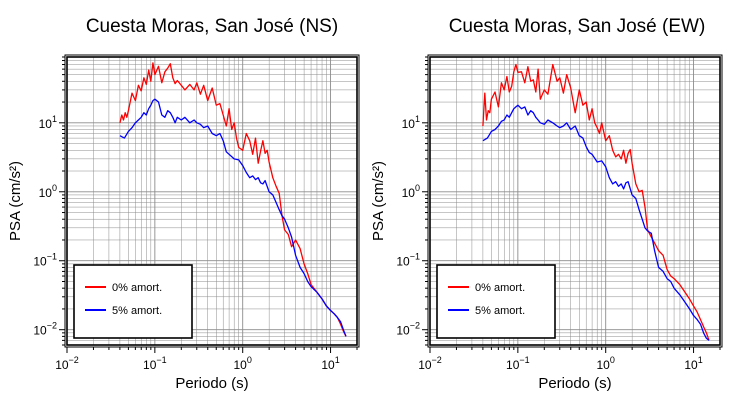 This screenshot has height=400, width=730. I want to click on chart-title: Cuesta Moras, San José (EW), so click(577, 26).